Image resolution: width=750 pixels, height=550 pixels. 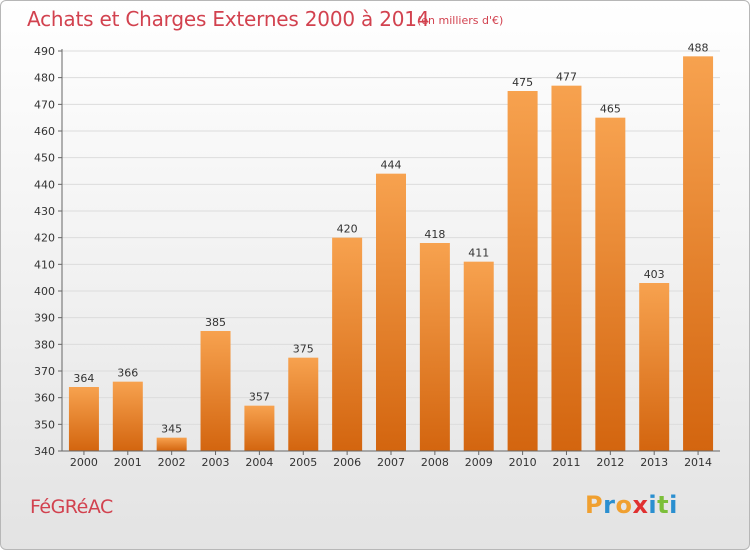 What do you see at coordinates (44, 318) in the screenshot?
I see `y-tick-label: 390` at bounding box center [44, 318].